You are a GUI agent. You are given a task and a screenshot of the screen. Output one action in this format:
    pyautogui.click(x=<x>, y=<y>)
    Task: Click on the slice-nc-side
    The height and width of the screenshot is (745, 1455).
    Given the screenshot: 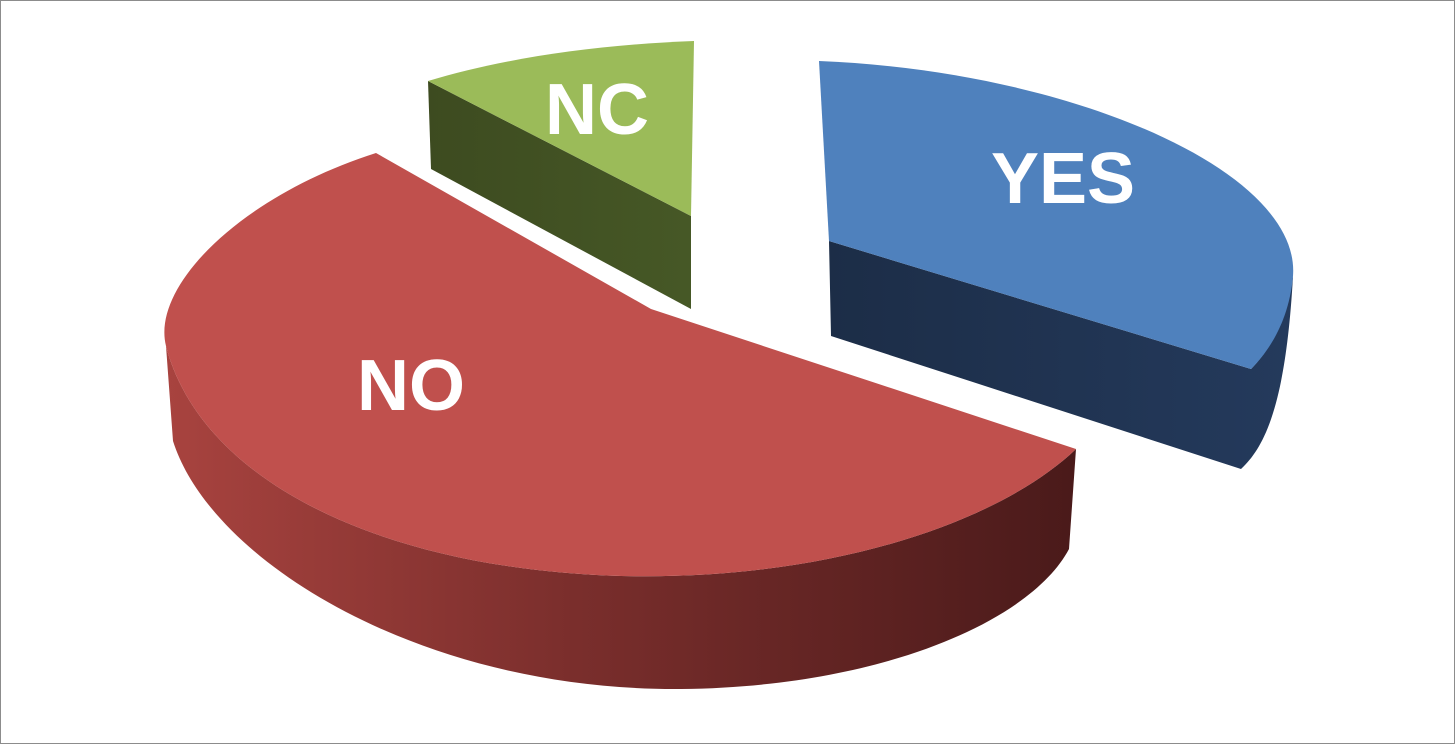 What is the action you would take?
    pyautogui.click(x=559, y=195)
    